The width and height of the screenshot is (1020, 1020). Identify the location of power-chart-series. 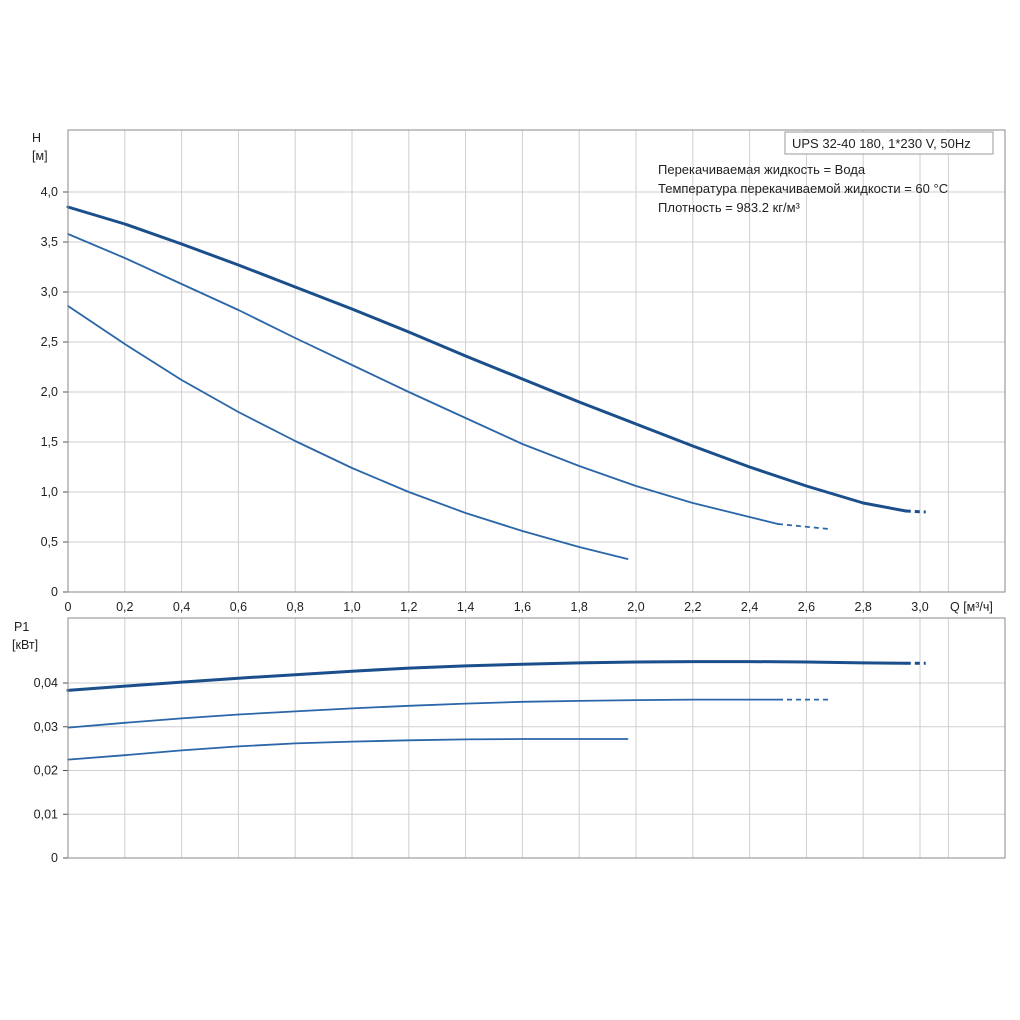
(496, 710).